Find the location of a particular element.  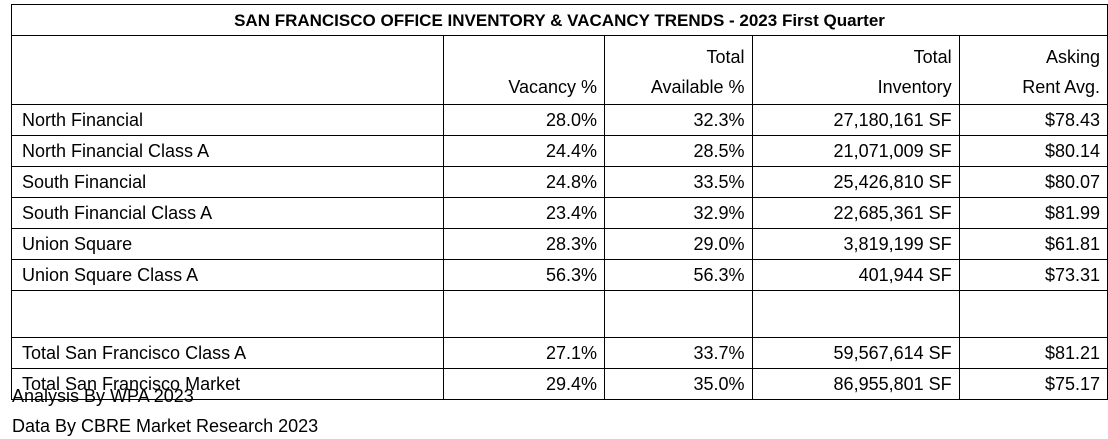

row-label: Total San Francisco Class A is located at coordinates (227, 353).